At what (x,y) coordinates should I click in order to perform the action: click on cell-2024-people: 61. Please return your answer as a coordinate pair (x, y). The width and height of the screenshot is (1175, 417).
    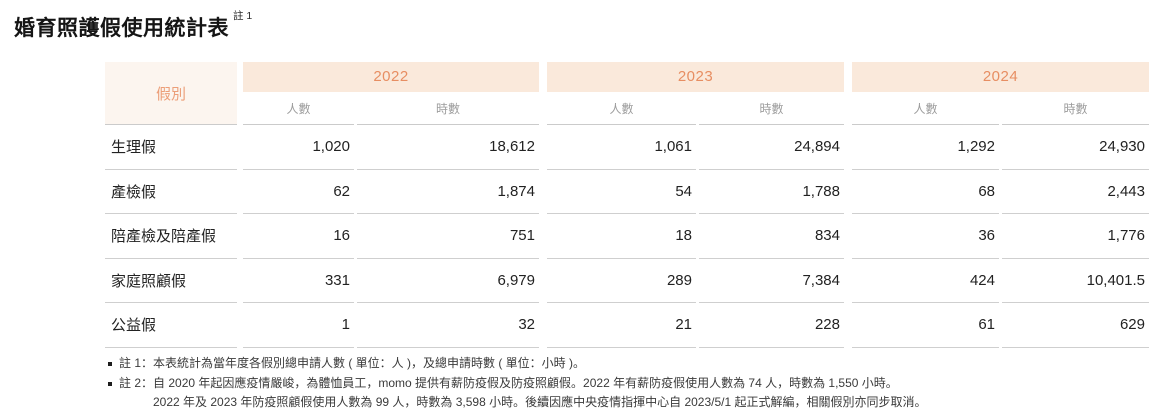
    Looking at the image, I should click on (925, 325).